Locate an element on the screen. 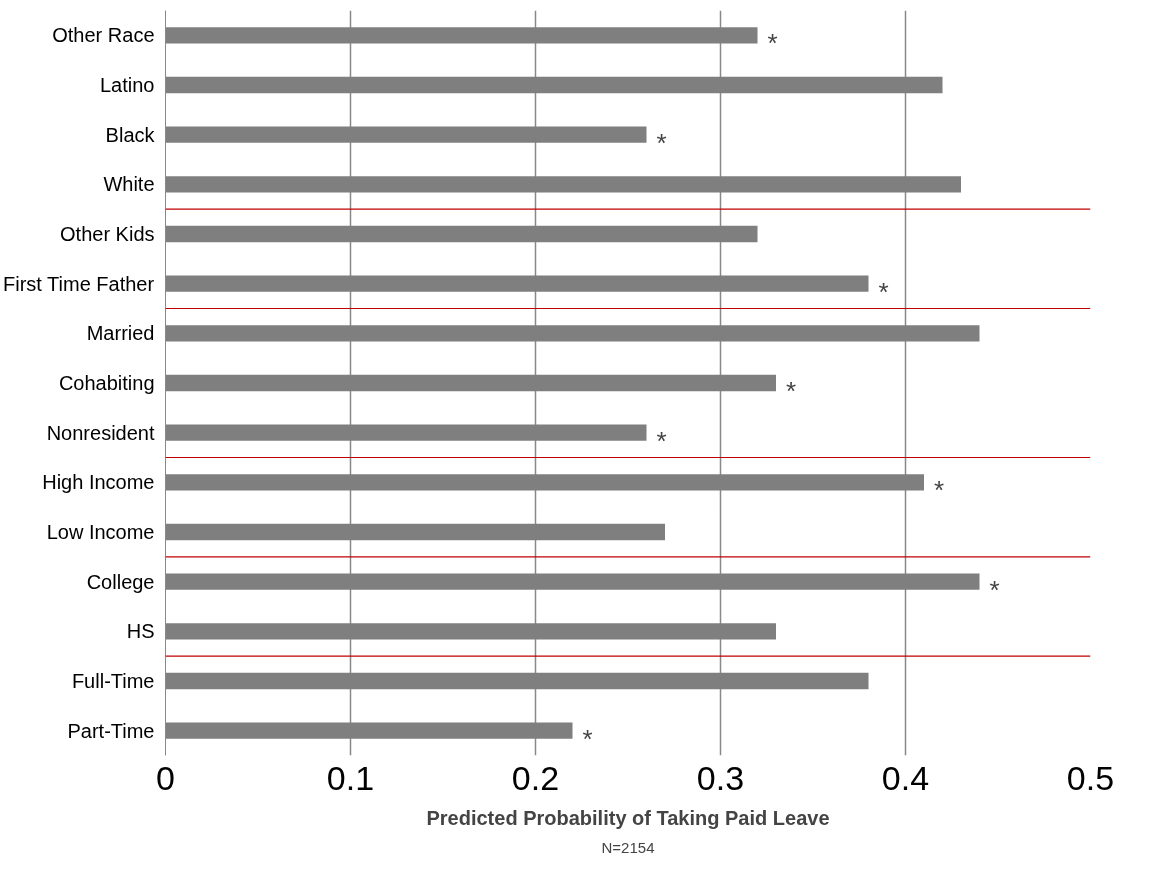  y-tick-label: Full-Time is located at coordinates (113, 681).